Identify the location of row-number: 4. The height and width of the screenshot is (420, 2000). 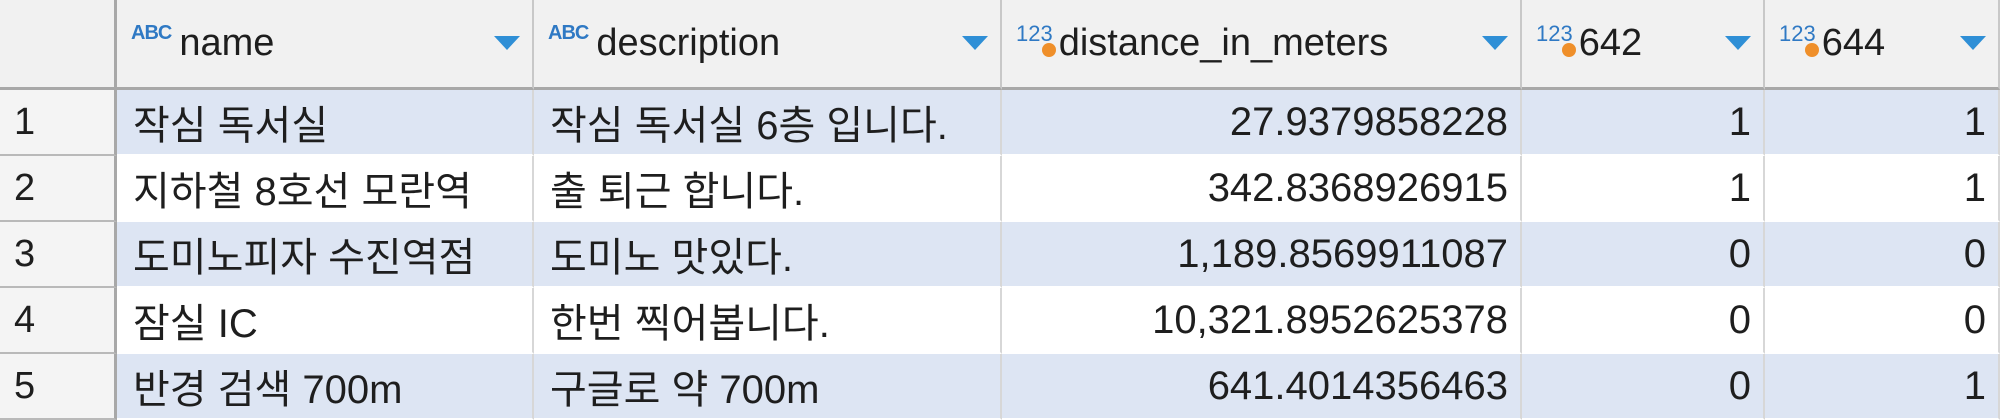
(58, 321).